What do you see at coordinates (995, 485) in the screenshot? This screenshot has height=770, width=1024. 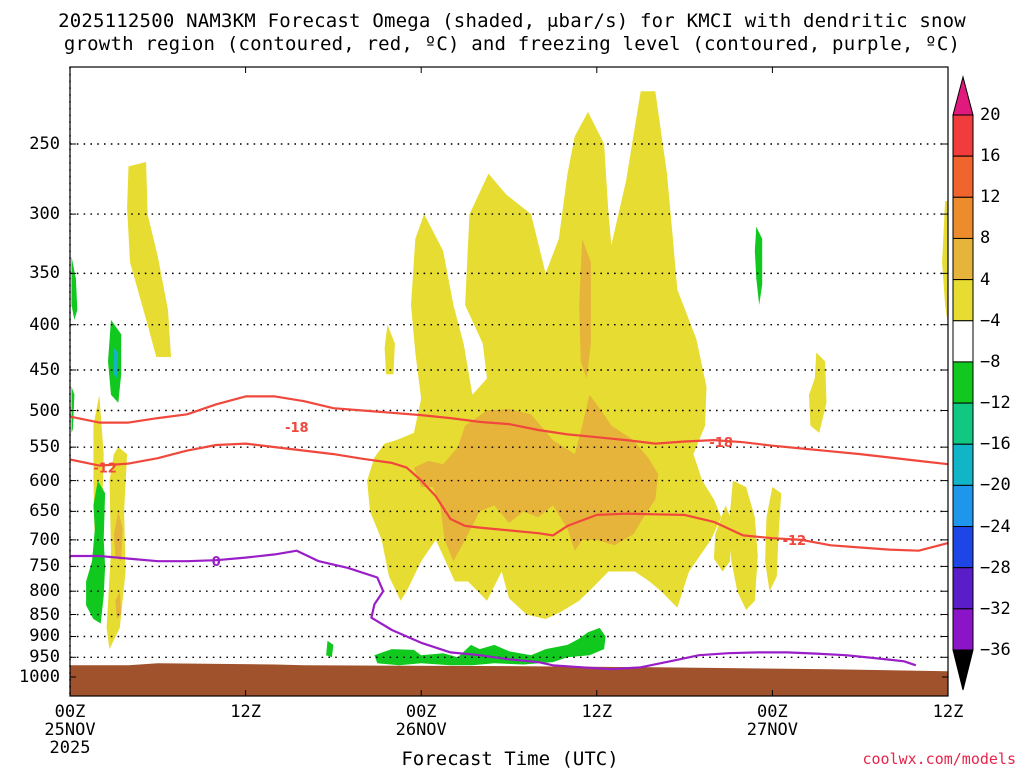 I see `colorbar-label-9: −20` at bounding box center [995, 485].